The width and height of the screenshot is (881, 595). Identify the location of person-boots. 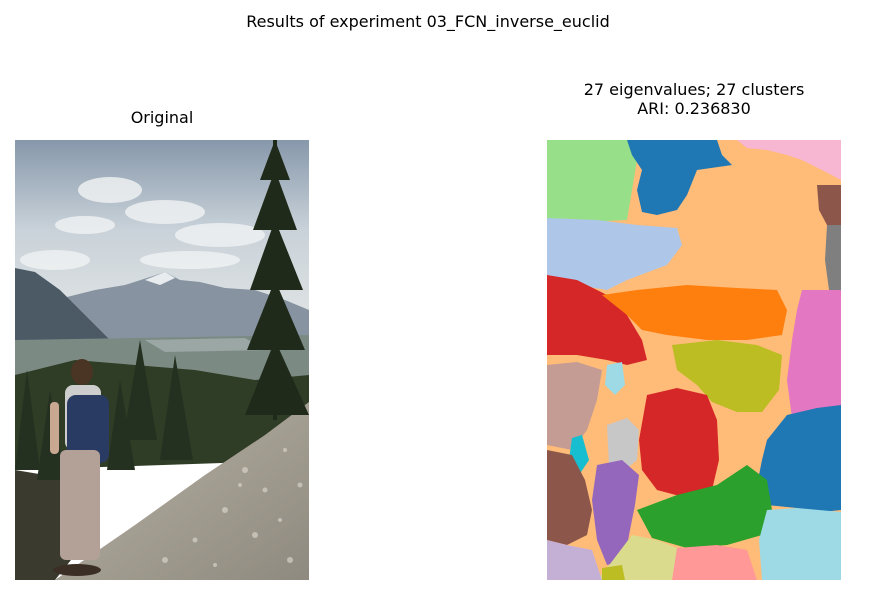
(77, 570).